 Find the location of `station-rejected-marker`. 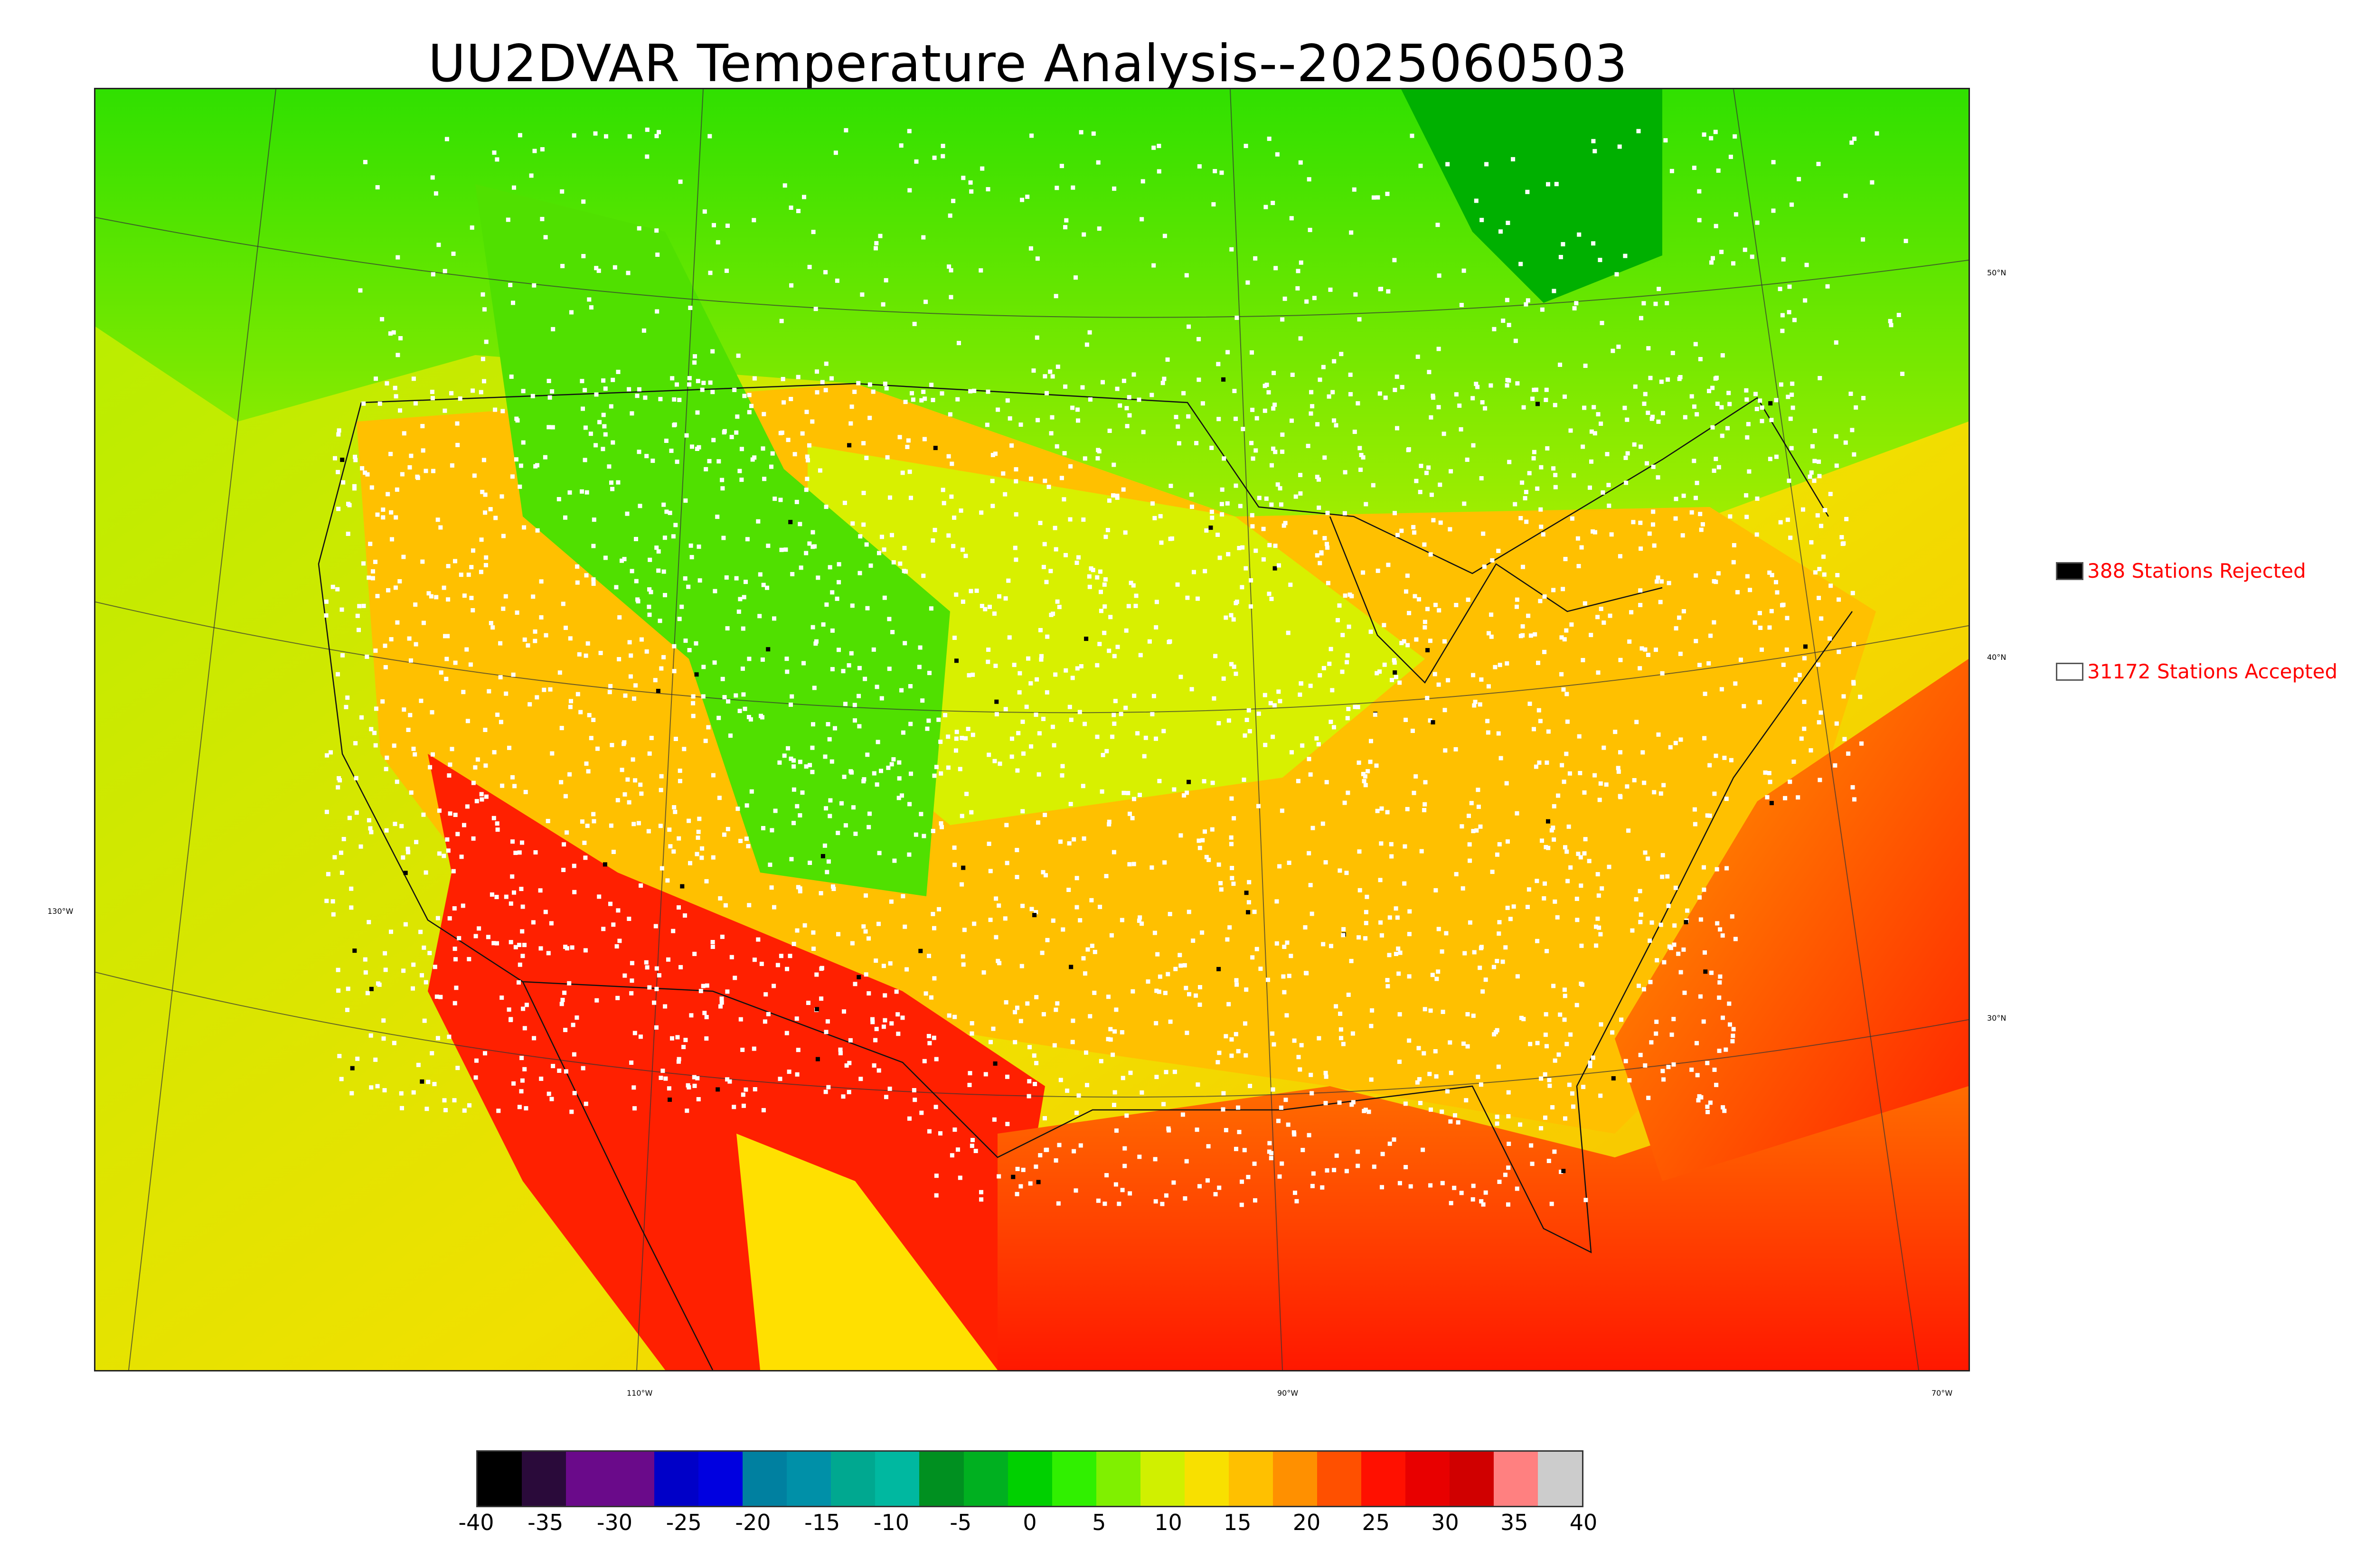

station-rejected-marker is located at coordinates (1395, 673).